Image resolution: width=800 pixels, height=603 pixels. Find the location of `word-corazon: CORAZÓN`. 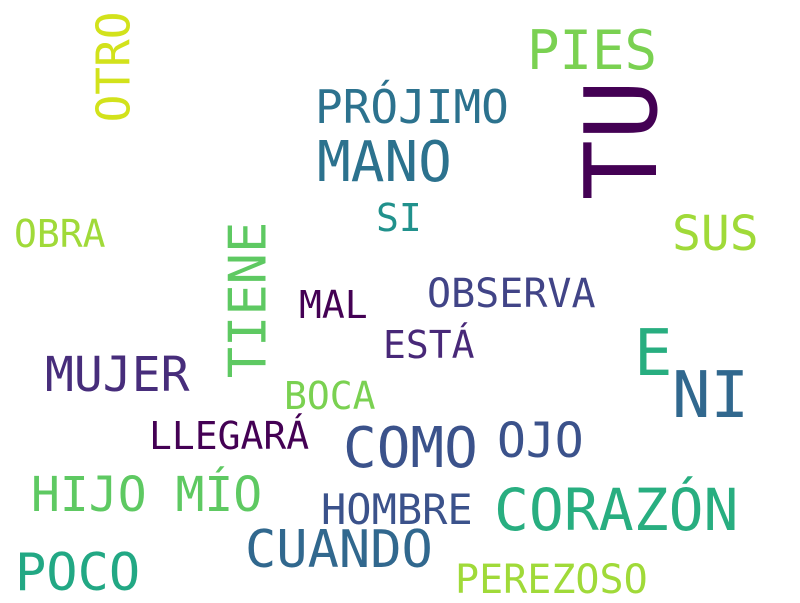

word-corazon: CORAZÓN is located at coordinates (616, 510).